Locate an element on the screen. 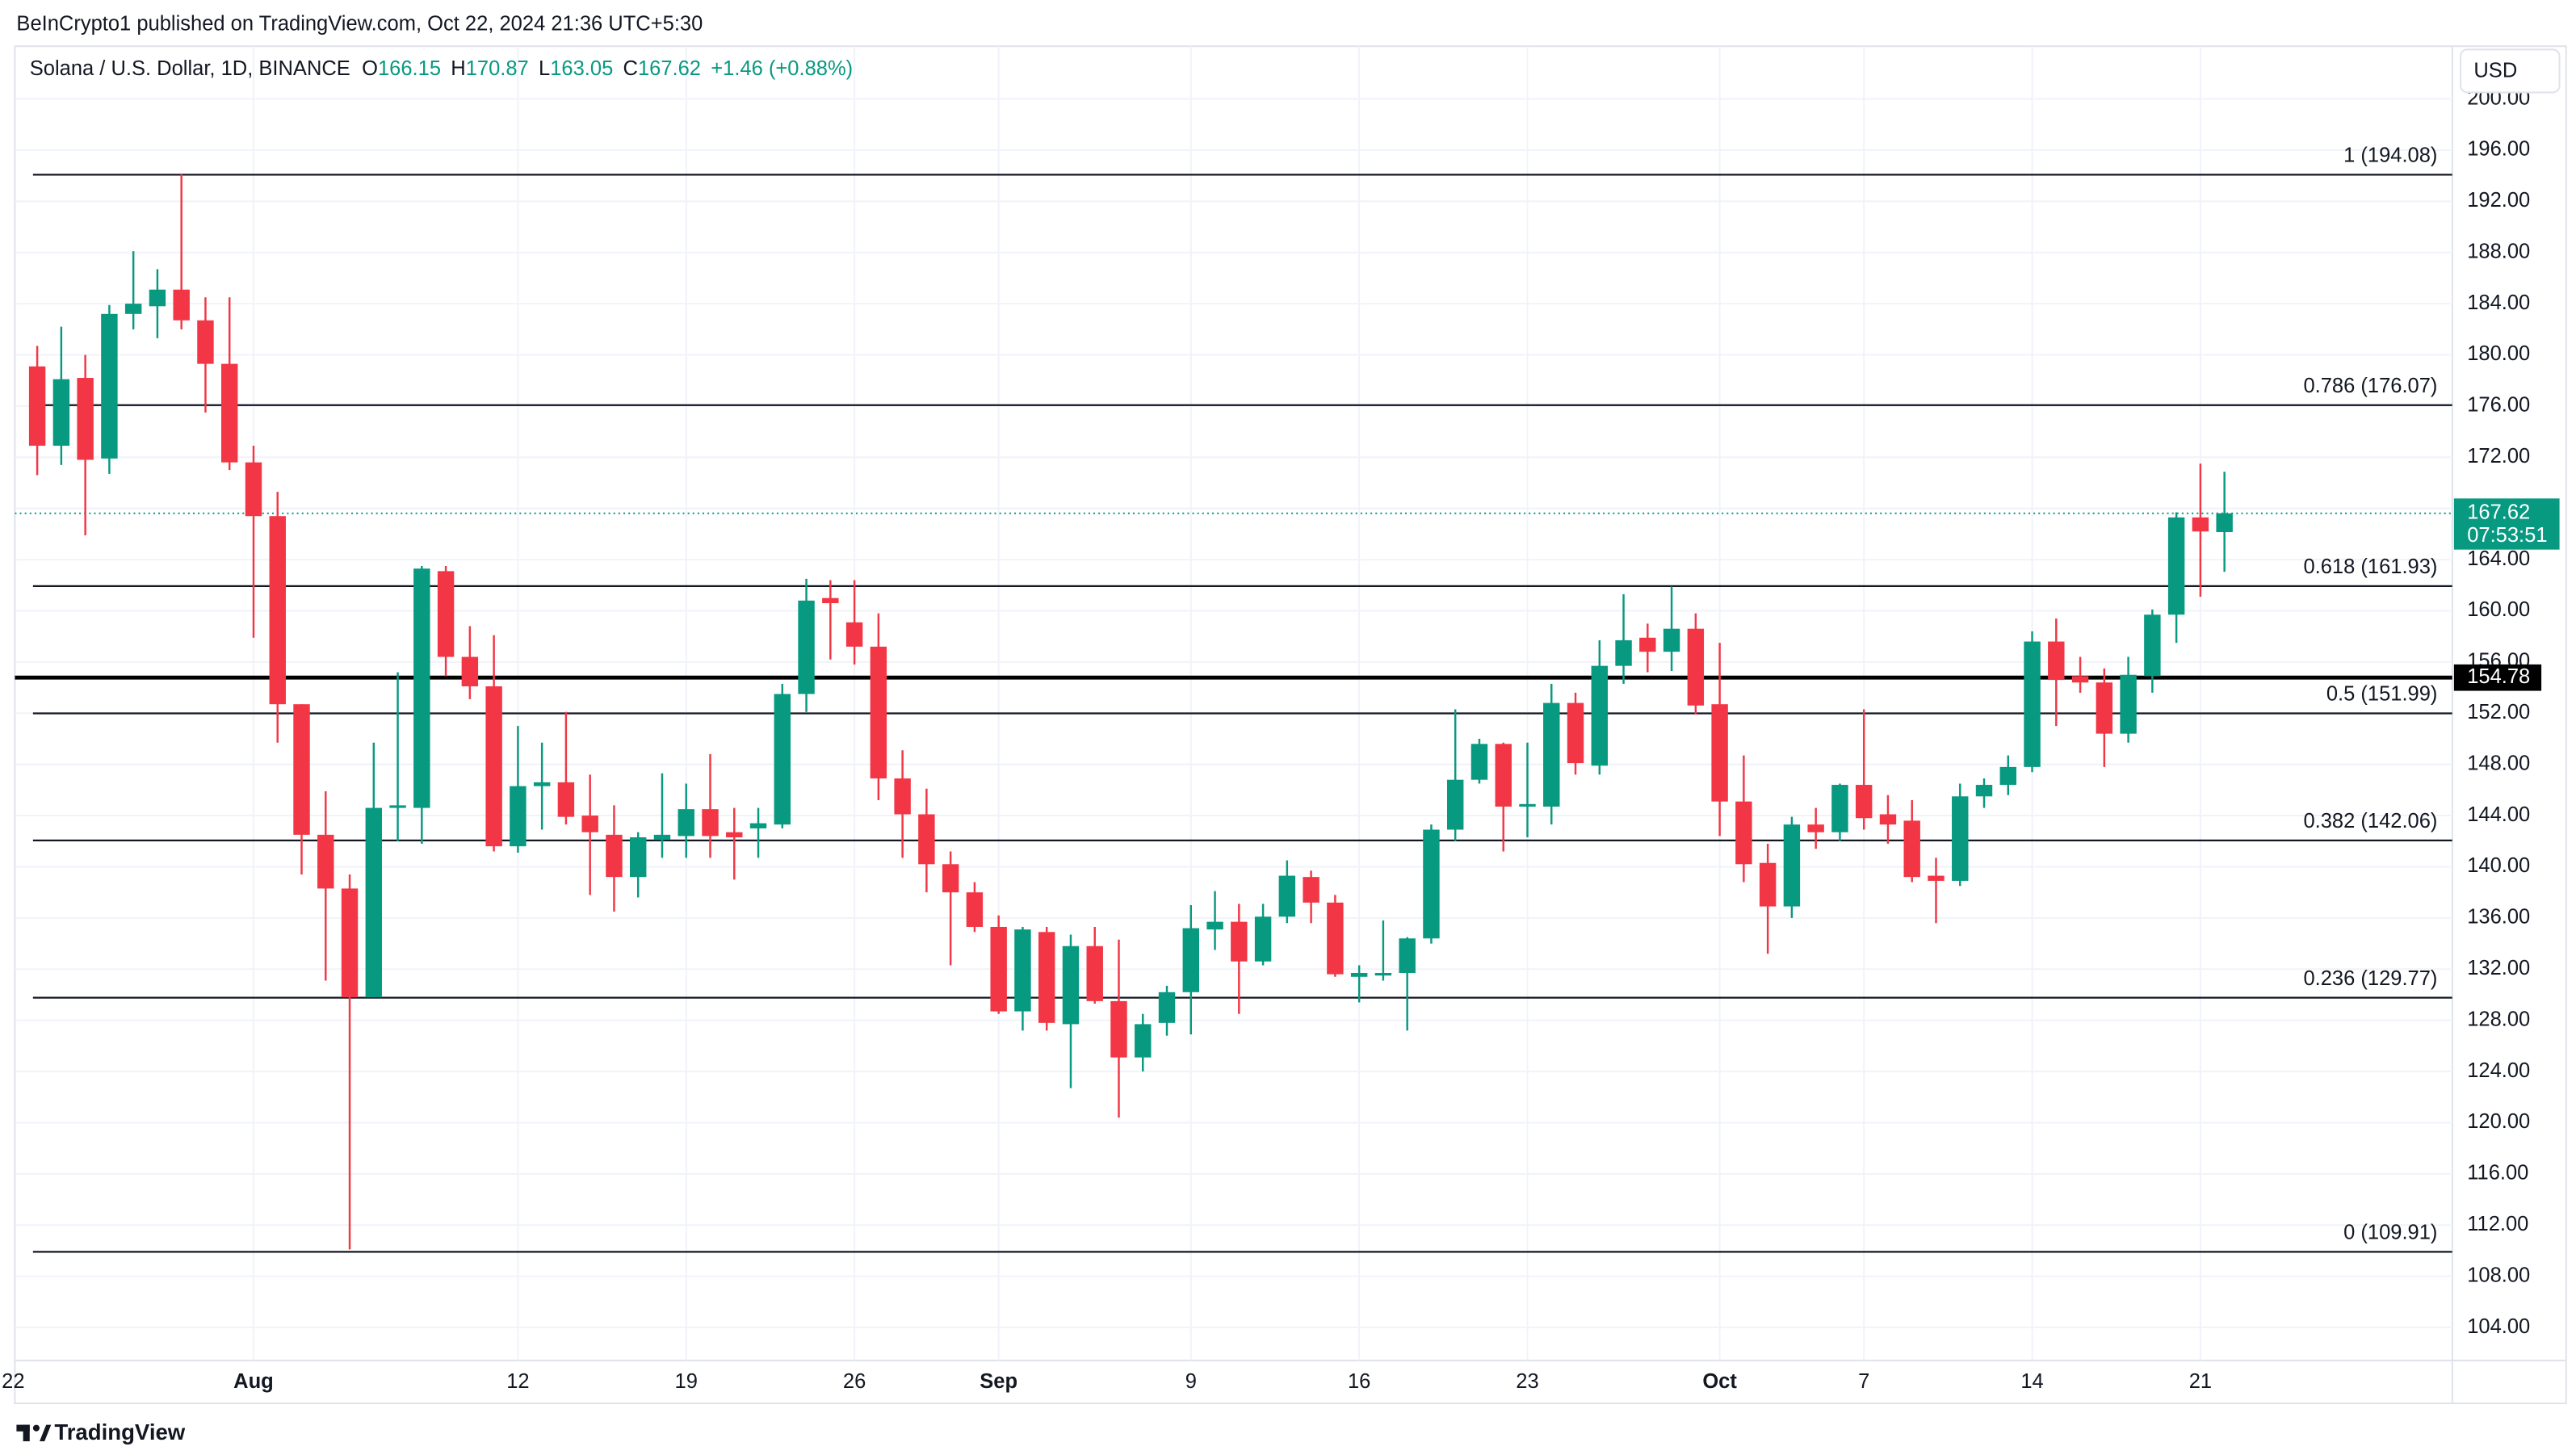  currency-button is located at coordinates (2510, 71).